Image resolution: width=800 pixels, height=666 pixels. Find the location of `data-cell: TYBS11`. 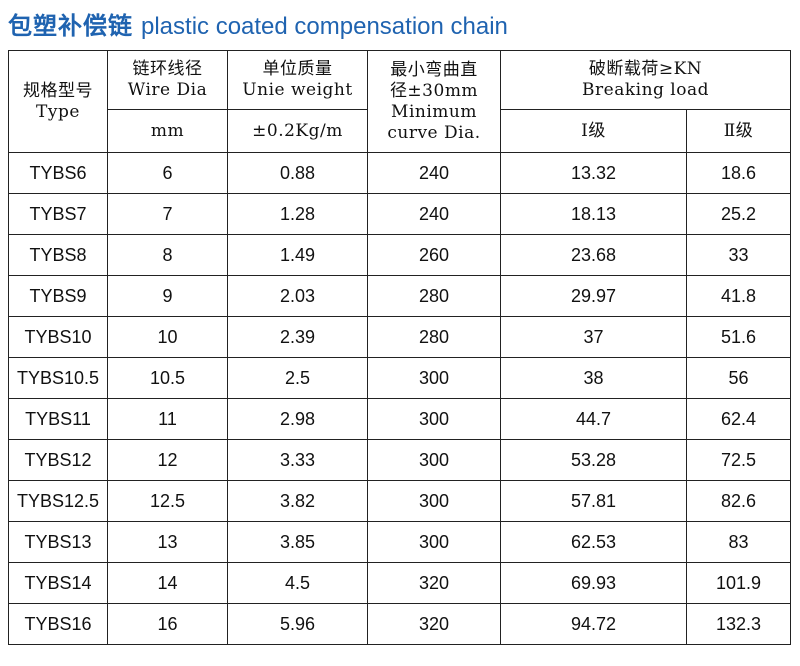

data-cell: TYBS11 is located at coordinates (58, 419).